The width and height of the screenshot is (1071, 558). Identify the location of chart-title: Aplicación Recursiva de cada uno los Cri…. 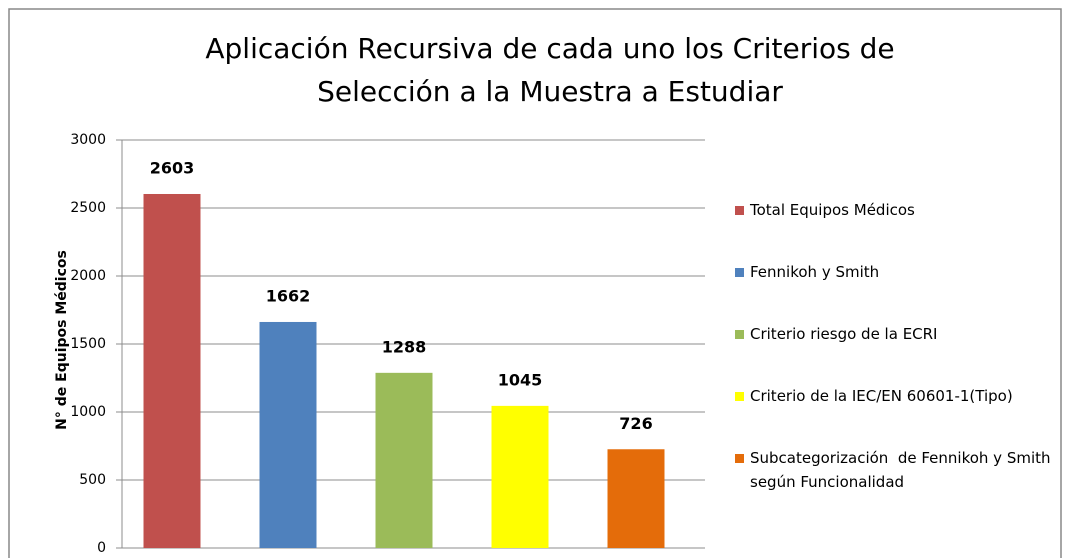
(549, 70).